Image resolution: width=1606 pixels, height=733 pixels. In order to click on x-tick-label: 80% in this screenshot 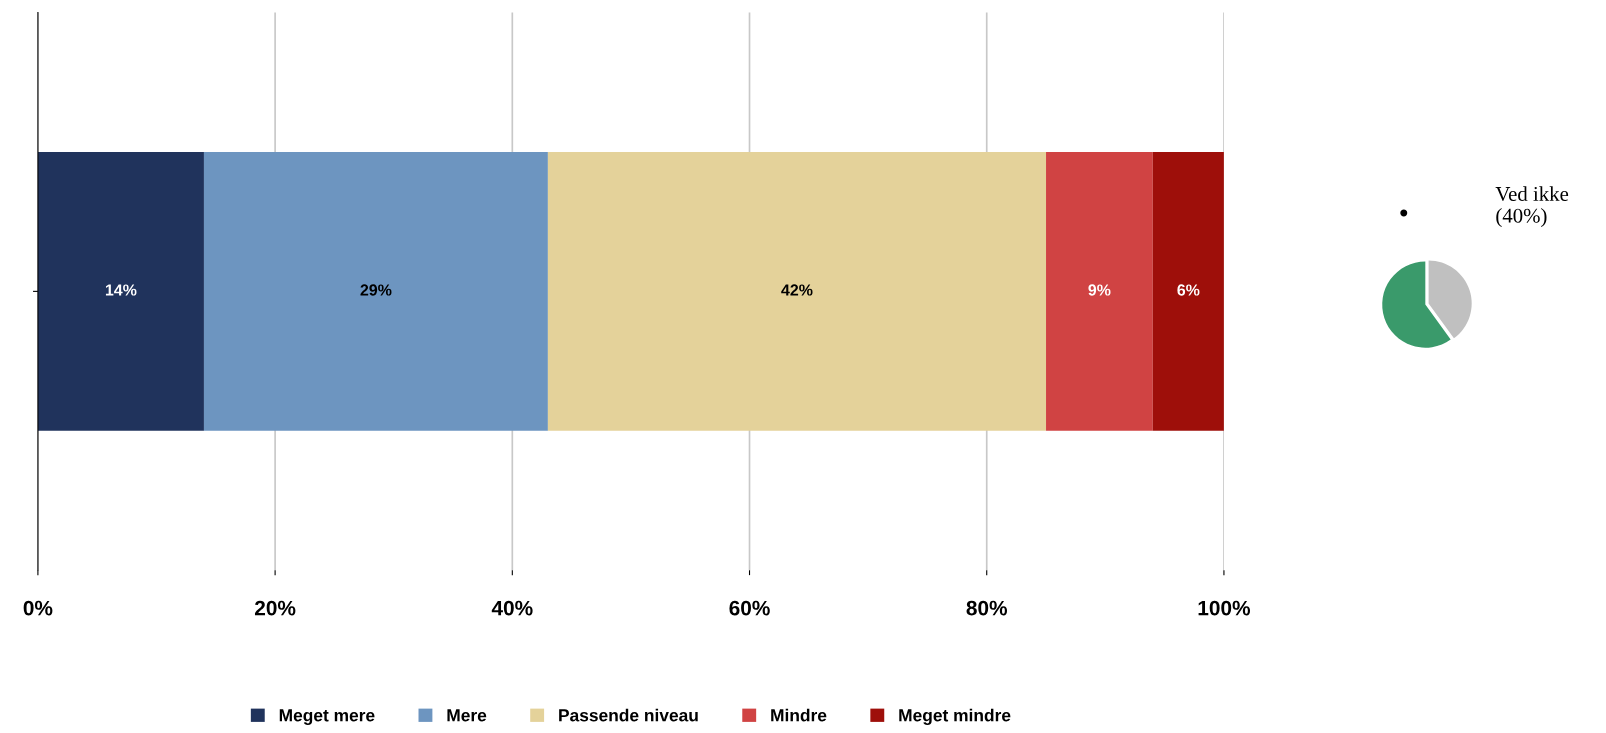, I will do `click(987, 608)`.